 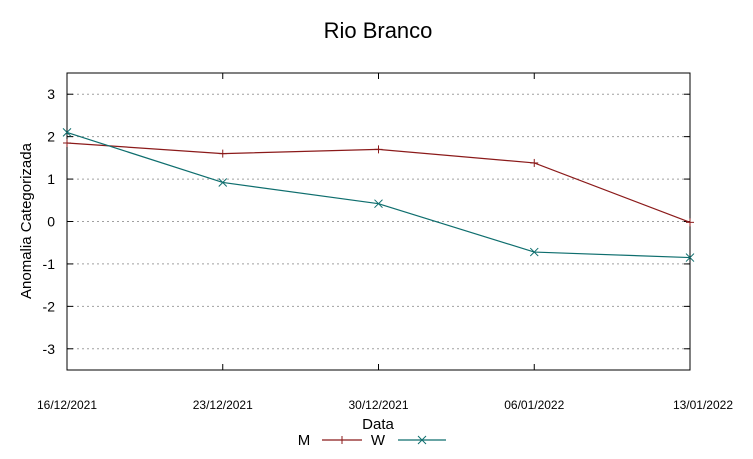 What do you see at coordinates (422, 440) in the screenshot?
I see `legend-marker-W` at bounding box center [422, 440].